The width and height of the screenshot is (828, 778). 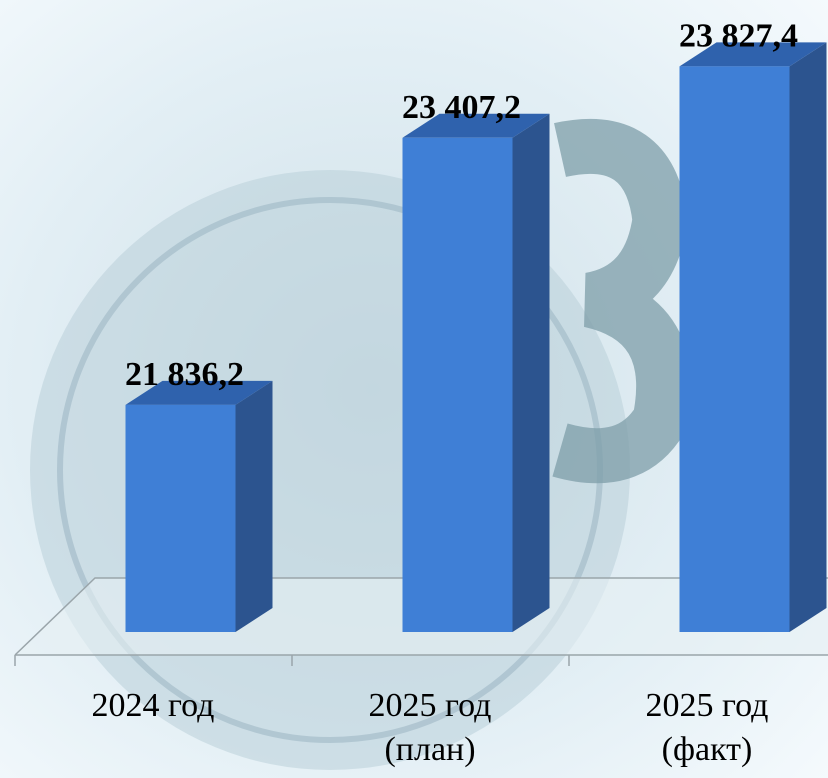 I want to click on data-label: 23 407,2, so click(x=461, y=107).